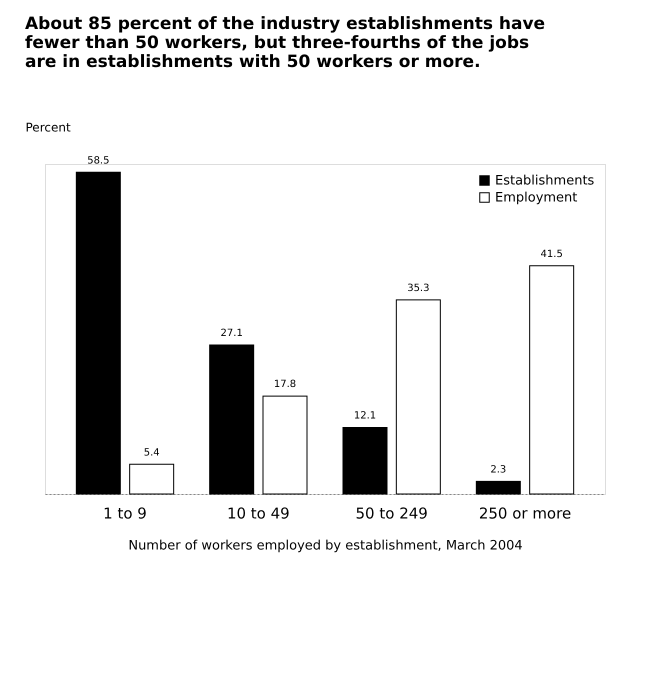 Image resolution: width=671 pixels, height=674 pixels. I want to click on data-label: 27.1, so click(231, 333).